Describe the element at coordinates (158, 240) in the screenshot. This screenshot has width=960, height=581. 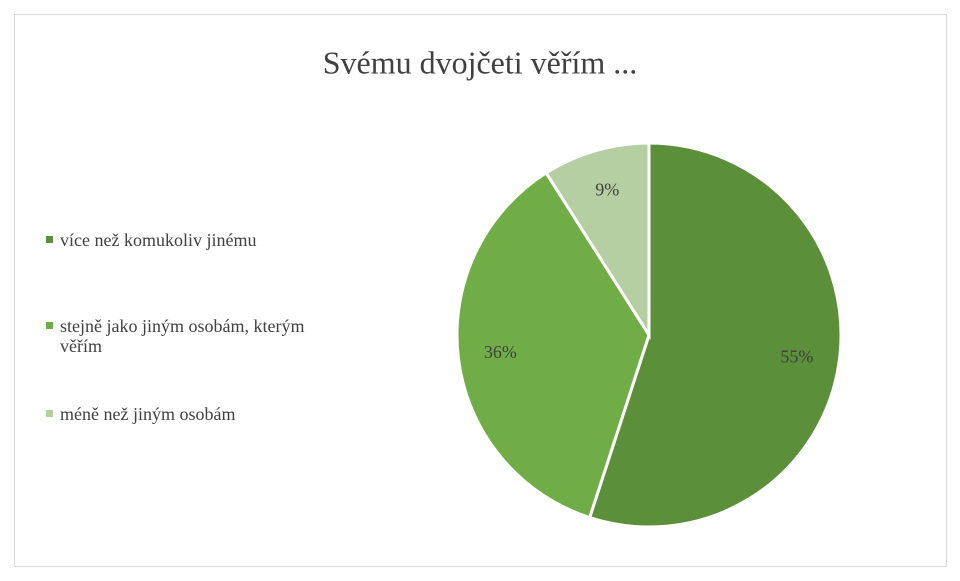
I see `legend-label: více než komukoliv jinému` at that location.